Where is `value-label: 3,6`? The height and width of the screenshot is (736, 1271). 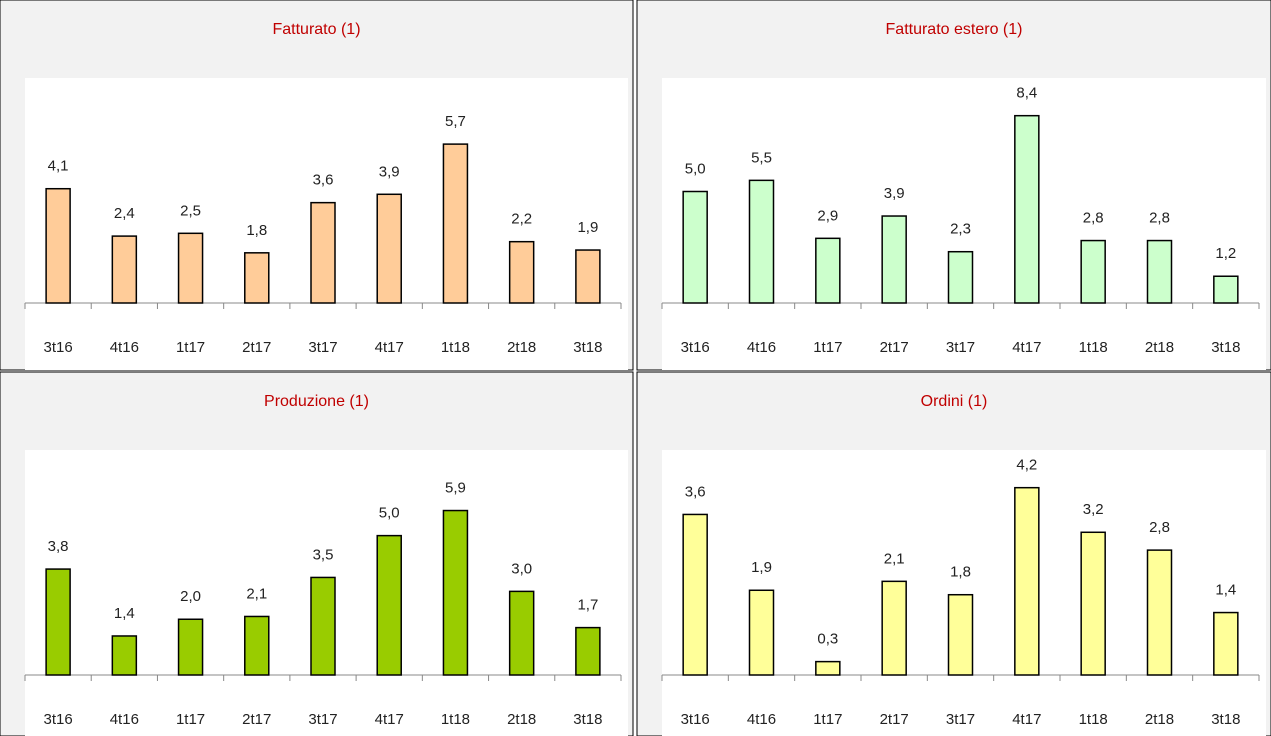
value-label: 3,6 is located at coordinates (695, 491).